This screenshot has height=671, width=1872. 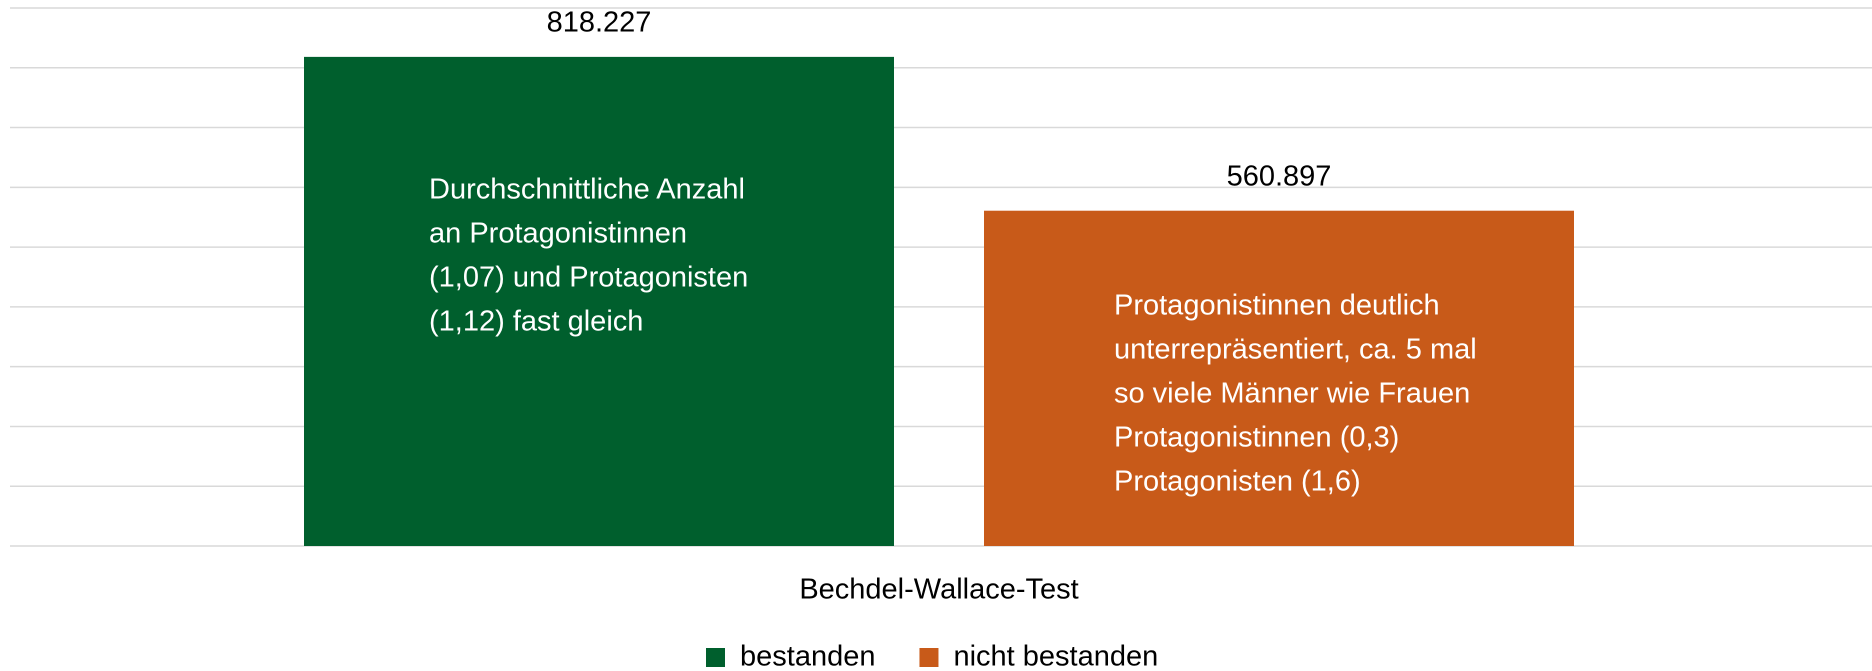 What do you see at coordinates (807, 656) in the screenshot?
I see `legend-label: bestanden` at bounding box center [807, 656].